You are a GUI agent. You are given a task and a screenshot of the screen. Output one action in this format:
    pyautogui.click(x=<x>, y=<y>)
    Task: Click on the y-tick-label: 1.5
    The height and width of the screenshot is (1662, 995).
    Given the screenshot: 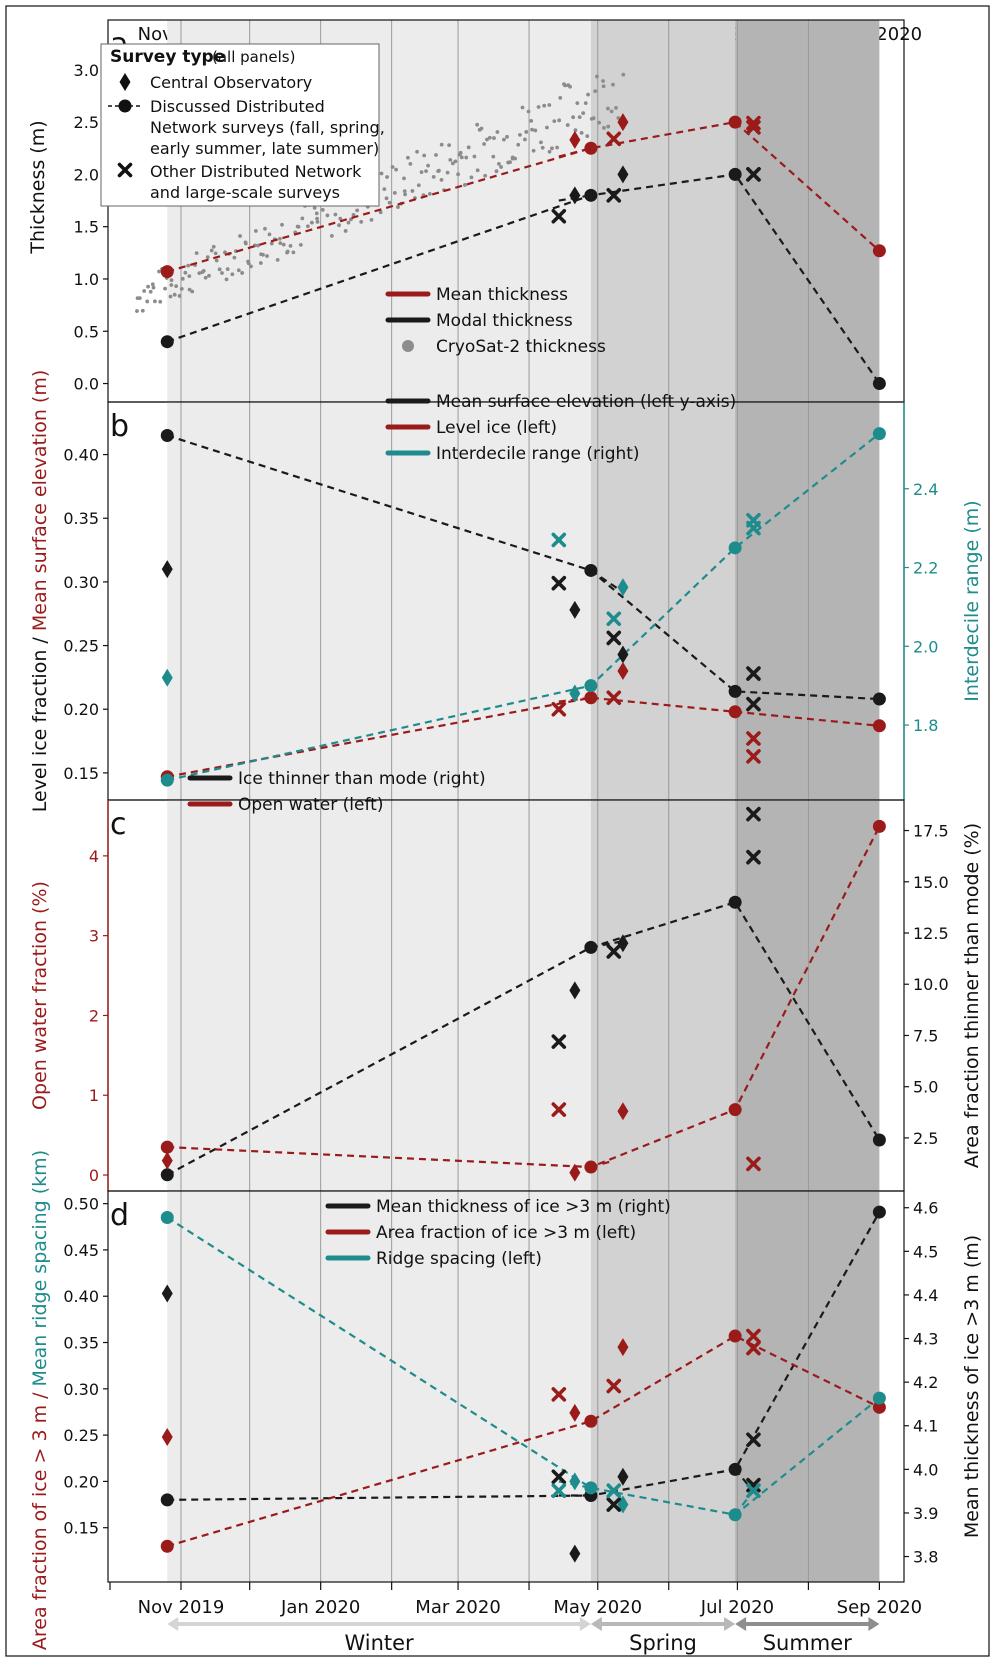 What is the action you would take?
    pyautogui.click(x=86, y=227)
    